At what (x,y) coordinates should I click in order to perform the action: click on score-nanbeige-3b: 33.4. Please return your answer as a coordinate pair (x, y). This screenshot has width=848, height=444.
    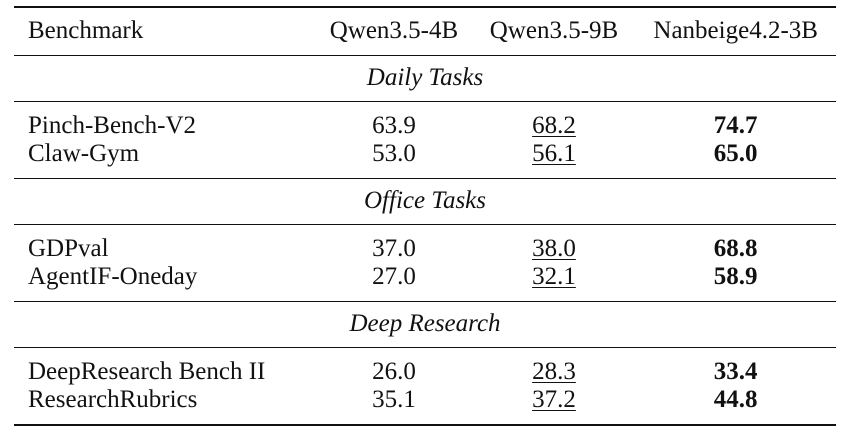
    Looking at the image, I should click on (735, 371).